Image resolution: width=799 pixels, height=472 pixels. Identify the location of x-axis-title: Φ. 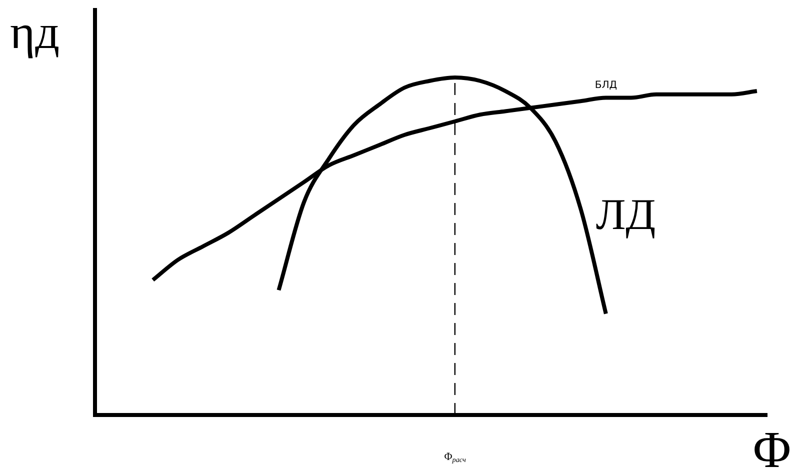
(772, 447).